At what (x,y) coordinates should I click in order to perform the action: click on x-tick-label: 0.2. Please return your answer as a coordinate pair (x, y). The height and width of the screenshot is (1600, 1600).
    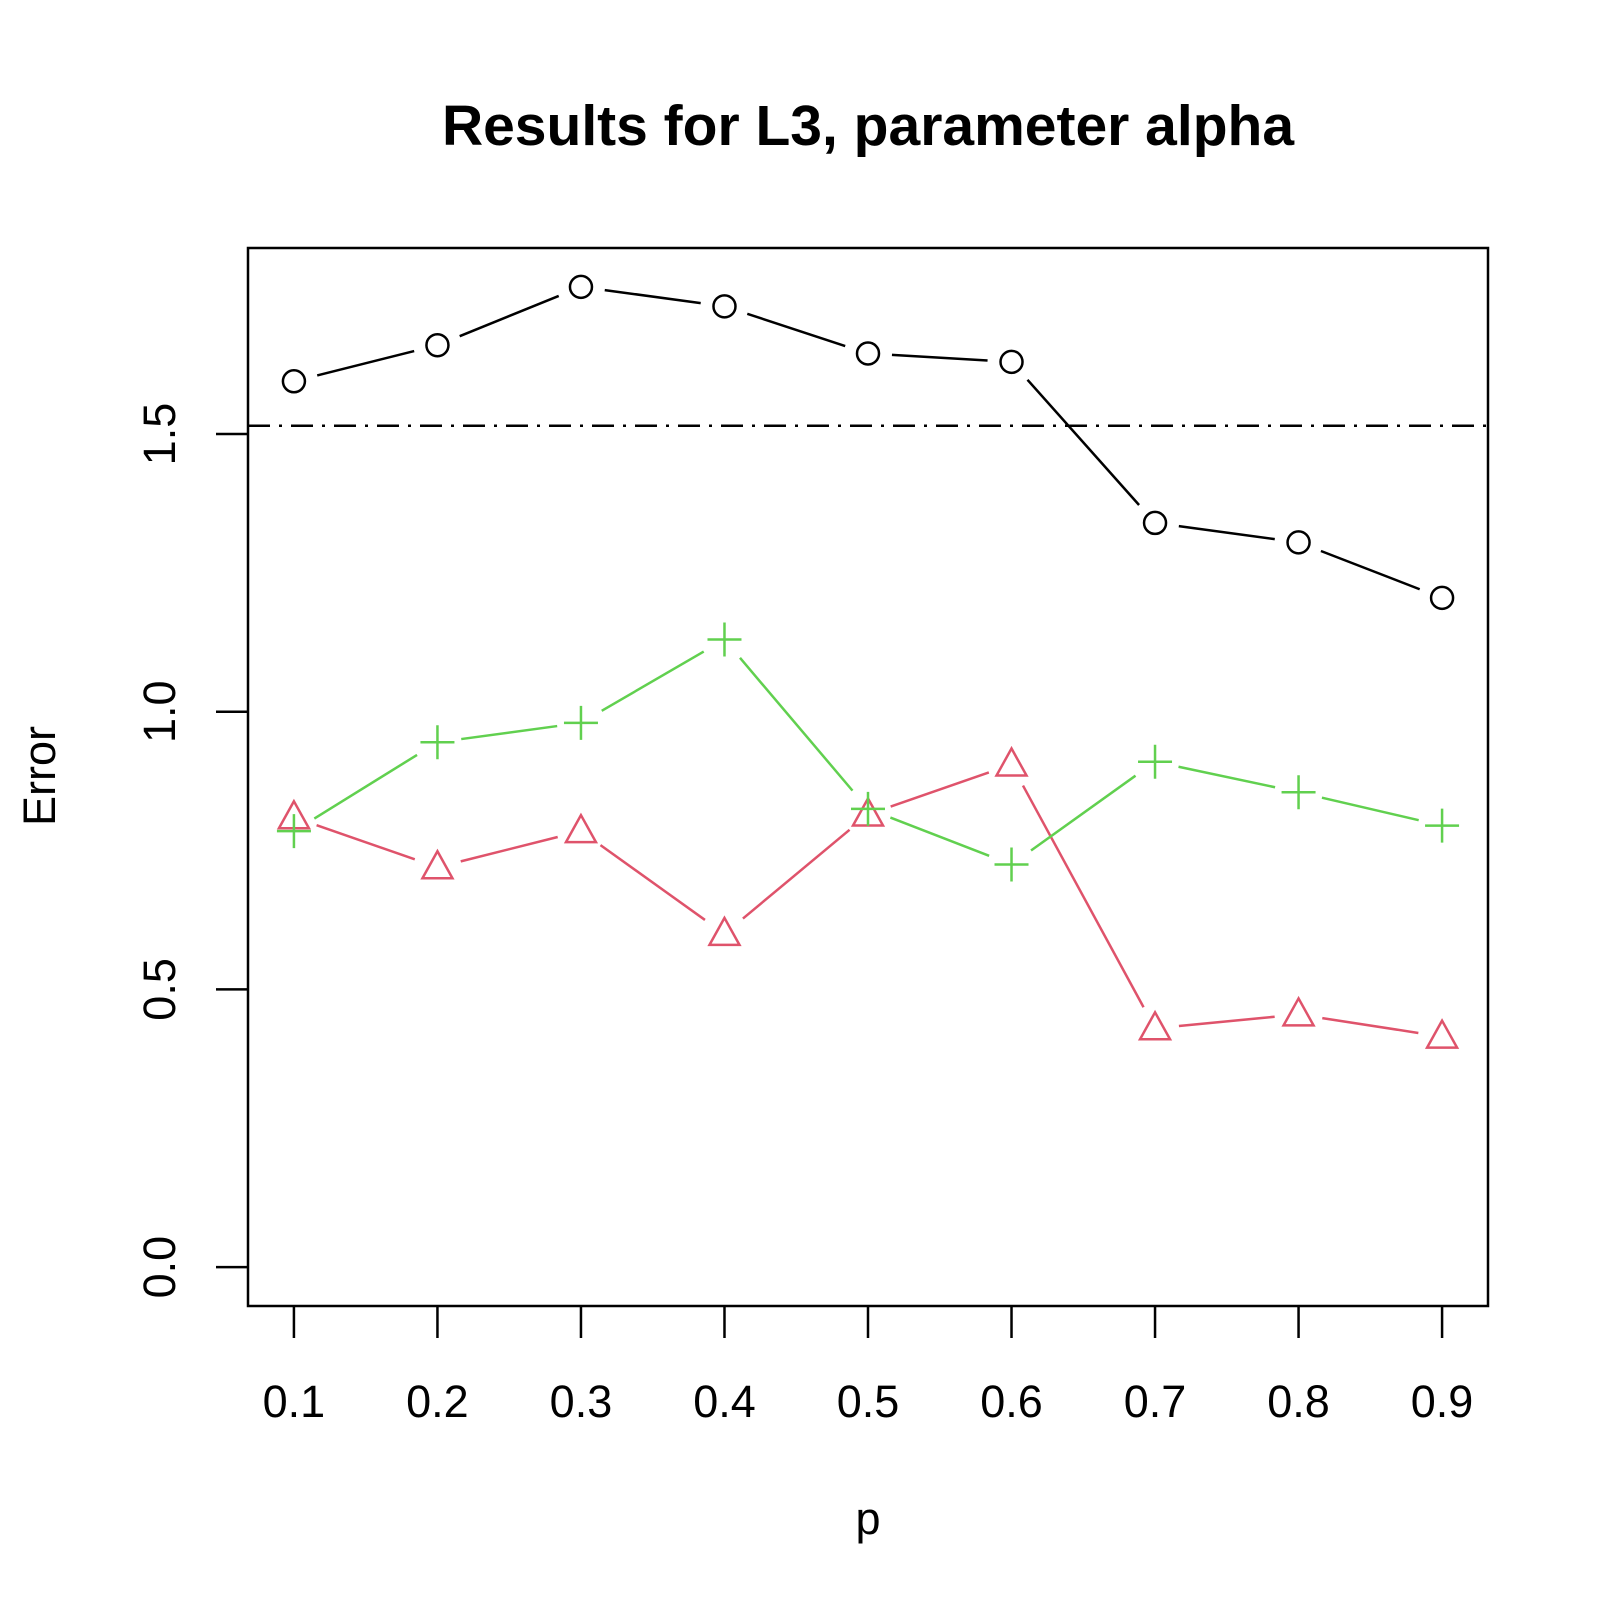
    Looking at the image, I should click on (437, 1401).